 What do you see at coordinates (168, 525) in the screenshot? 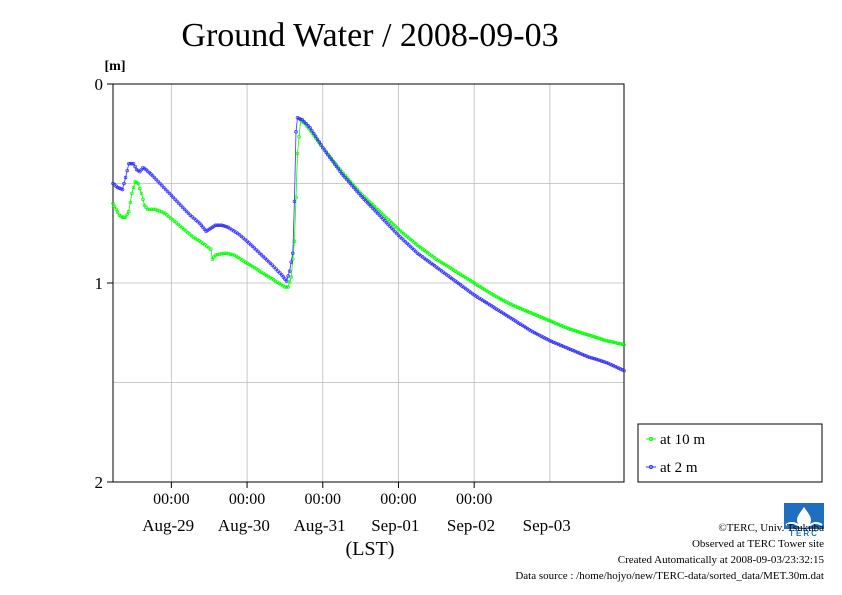
I see `x-date-label: Aug-29` at bounding box center [168, 525].